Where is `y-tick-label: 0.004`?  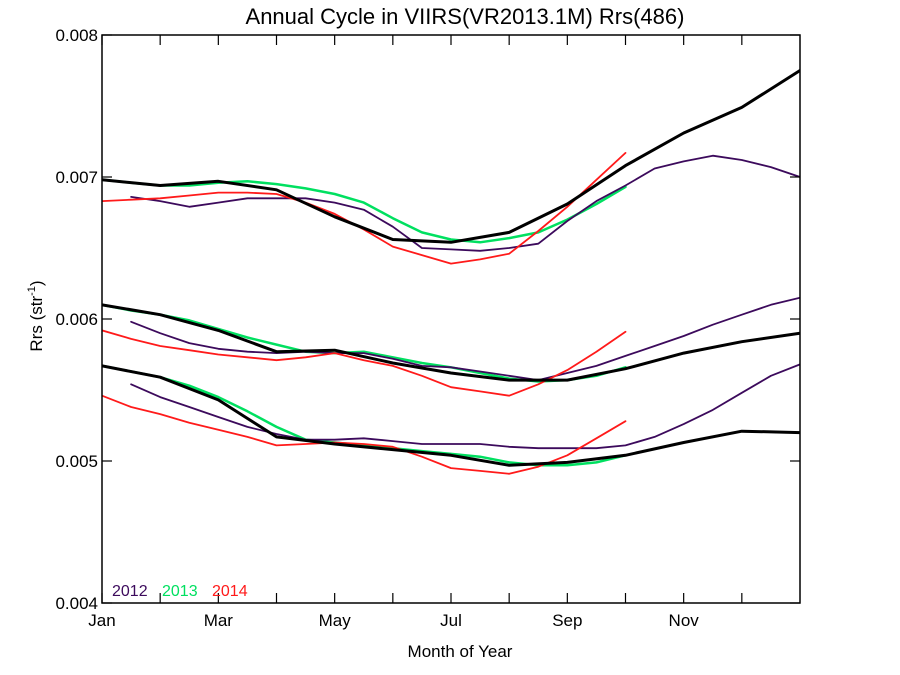 y-tick-label: 0.004 is located at coordinates (76, 603).